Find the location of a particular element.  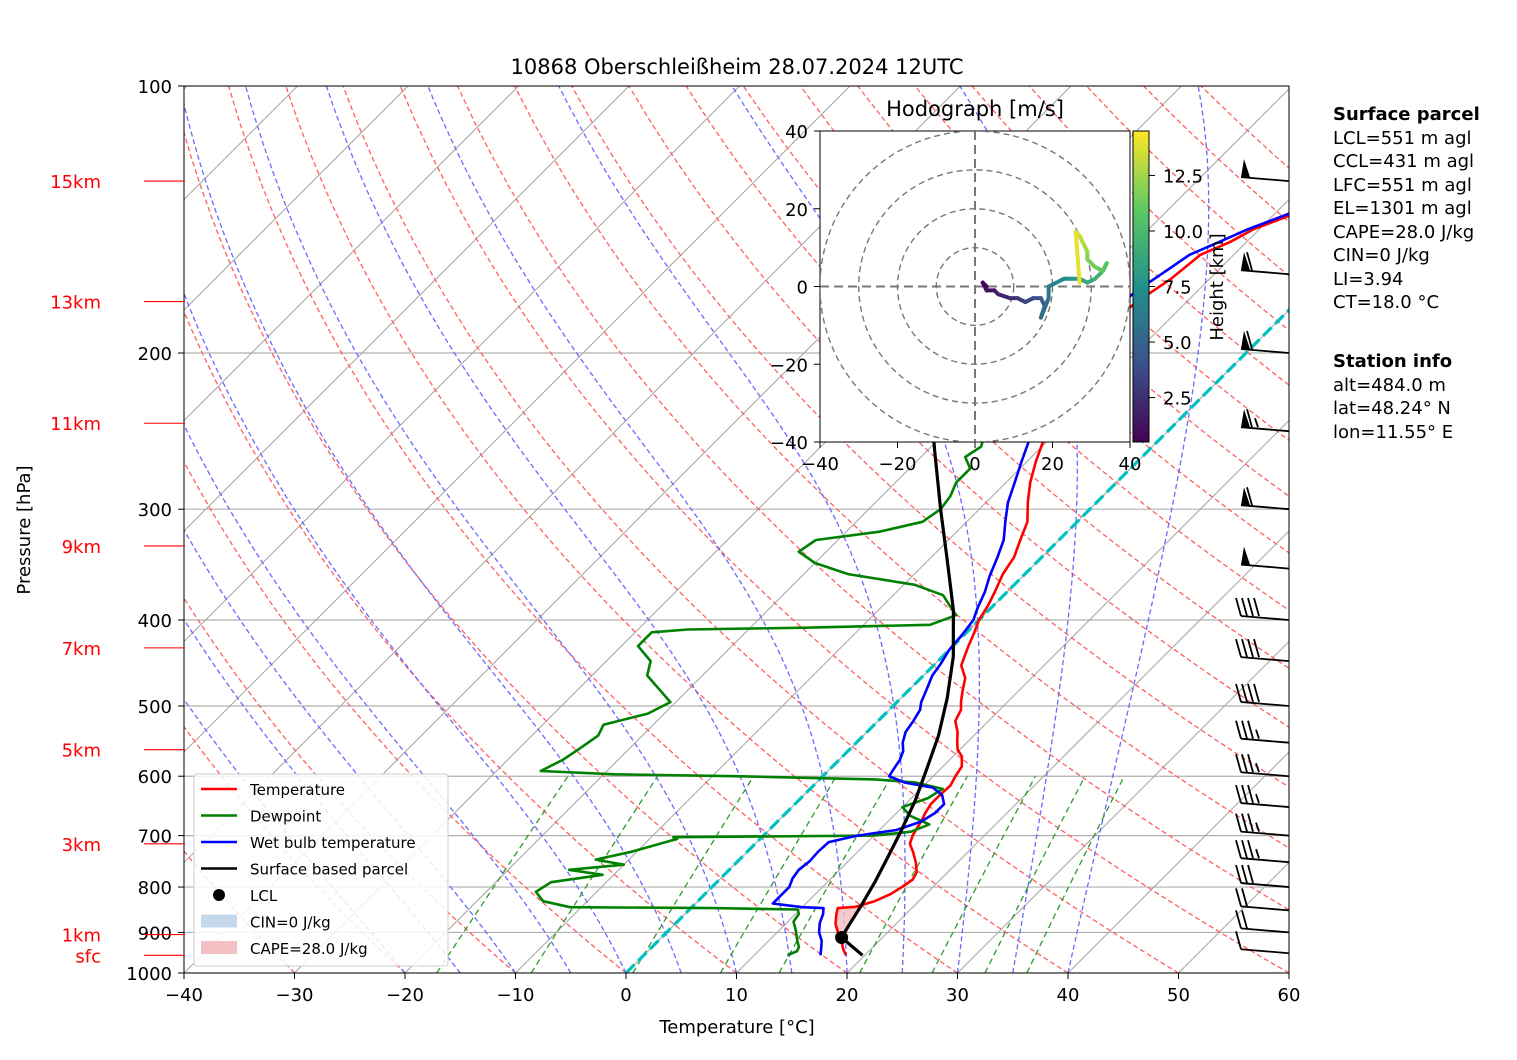

x-axis-label: Temperature [°C] is located at coordinates (736, 1027).